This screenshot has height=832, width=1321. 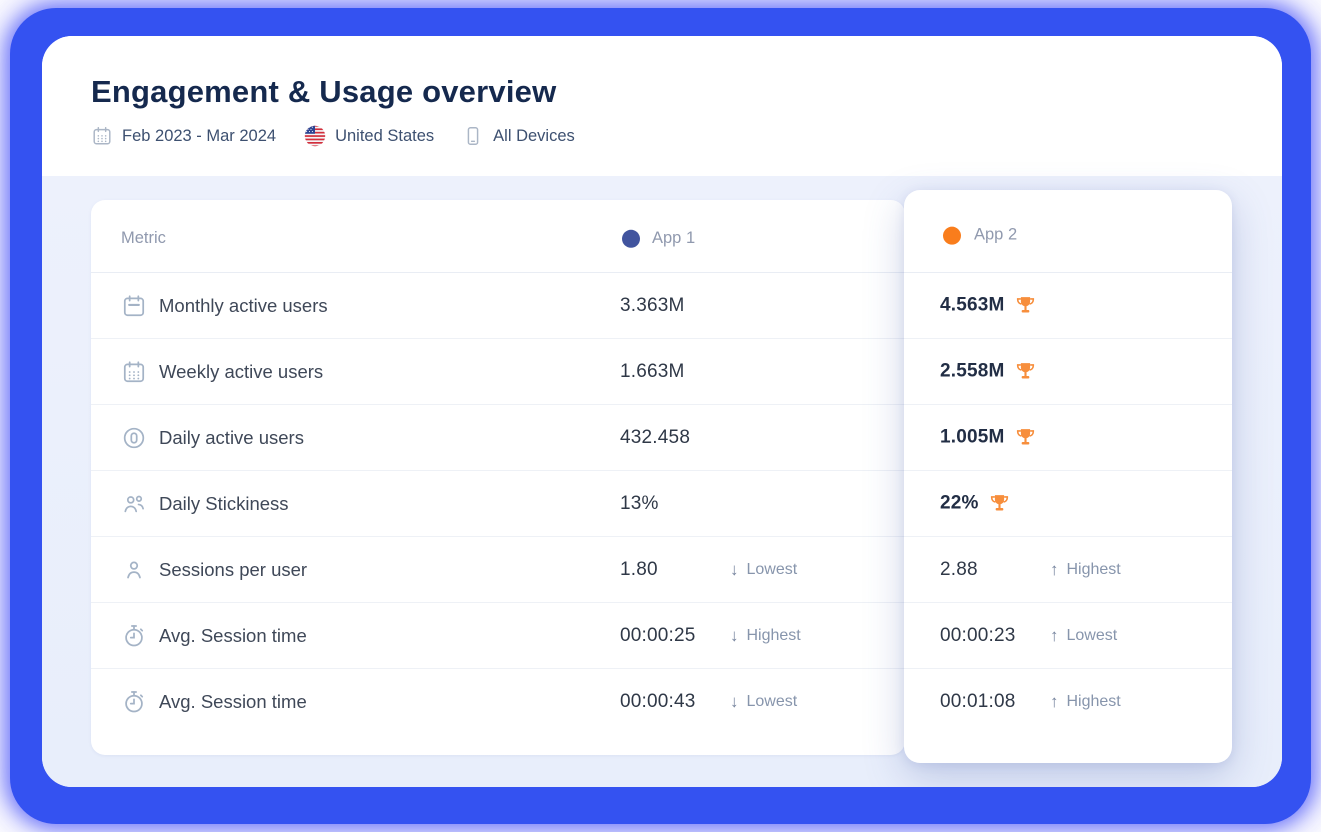 I want to click on calendar-month-icon, so click(x=134, y=306).